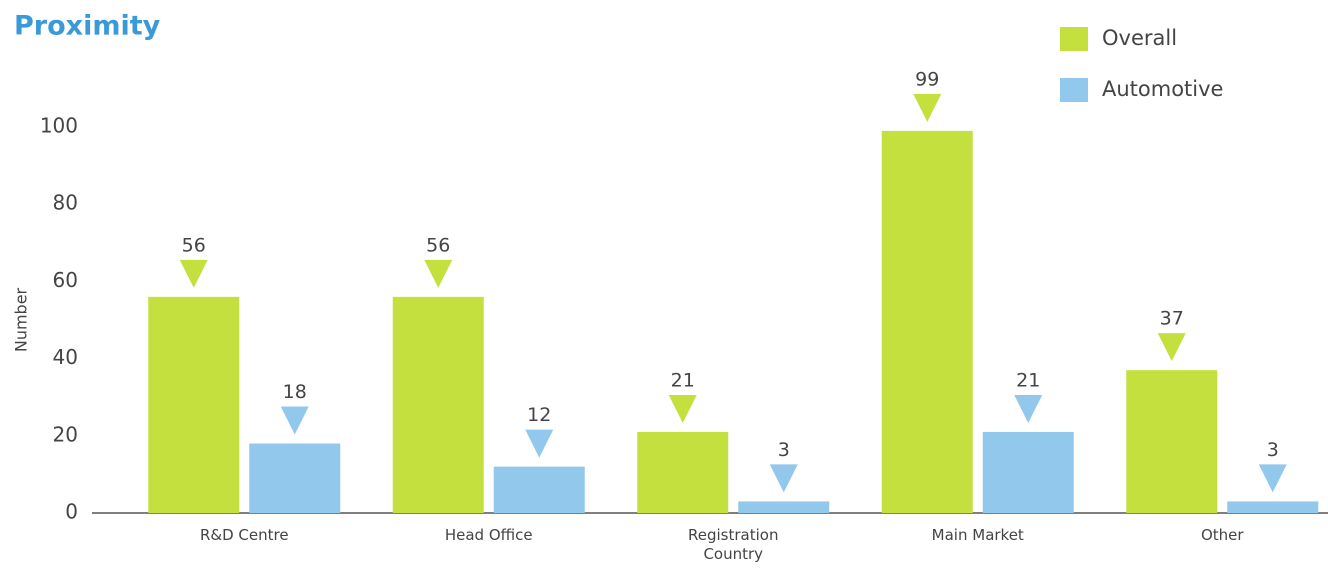 The height and width of the screenshot is (568, 1328). Describe the element at coordinates (65, 357) in the screenshot. I see `y-tick-label: 40` at that location.